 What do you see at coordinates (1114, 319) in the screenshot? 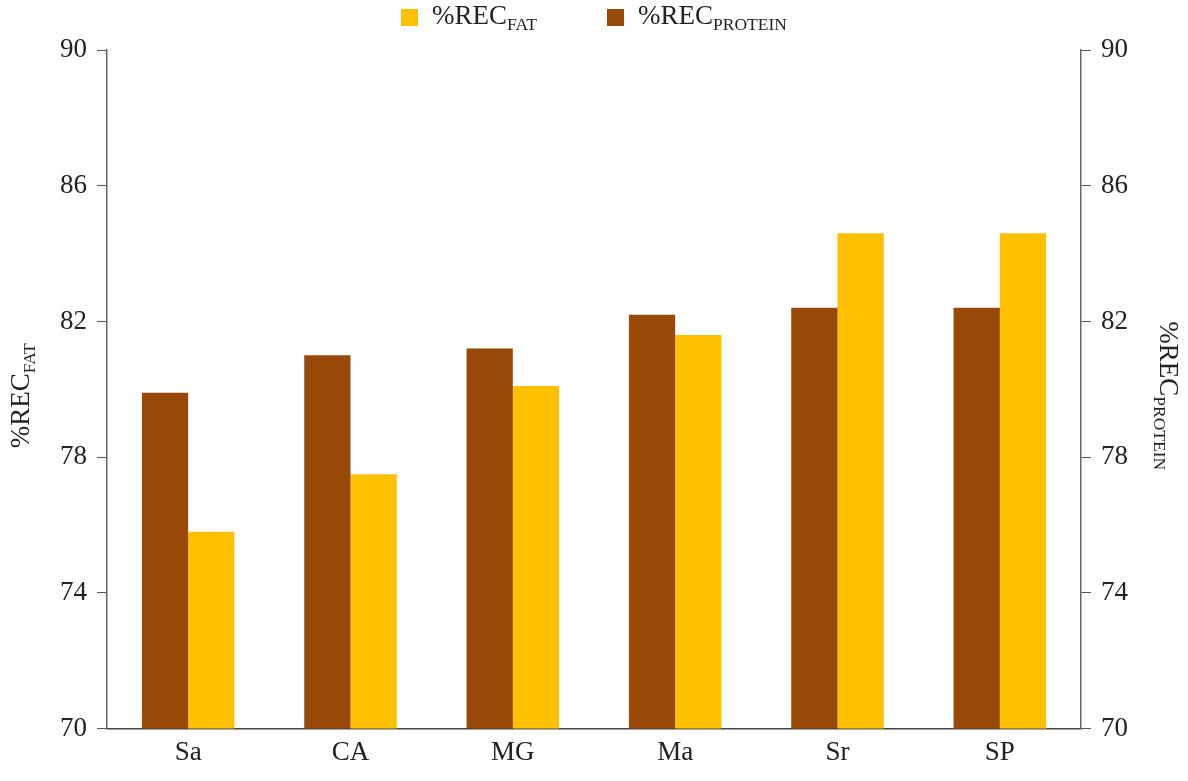
I see `y2-tick-label: 82` at bounding box center [1114, 319].